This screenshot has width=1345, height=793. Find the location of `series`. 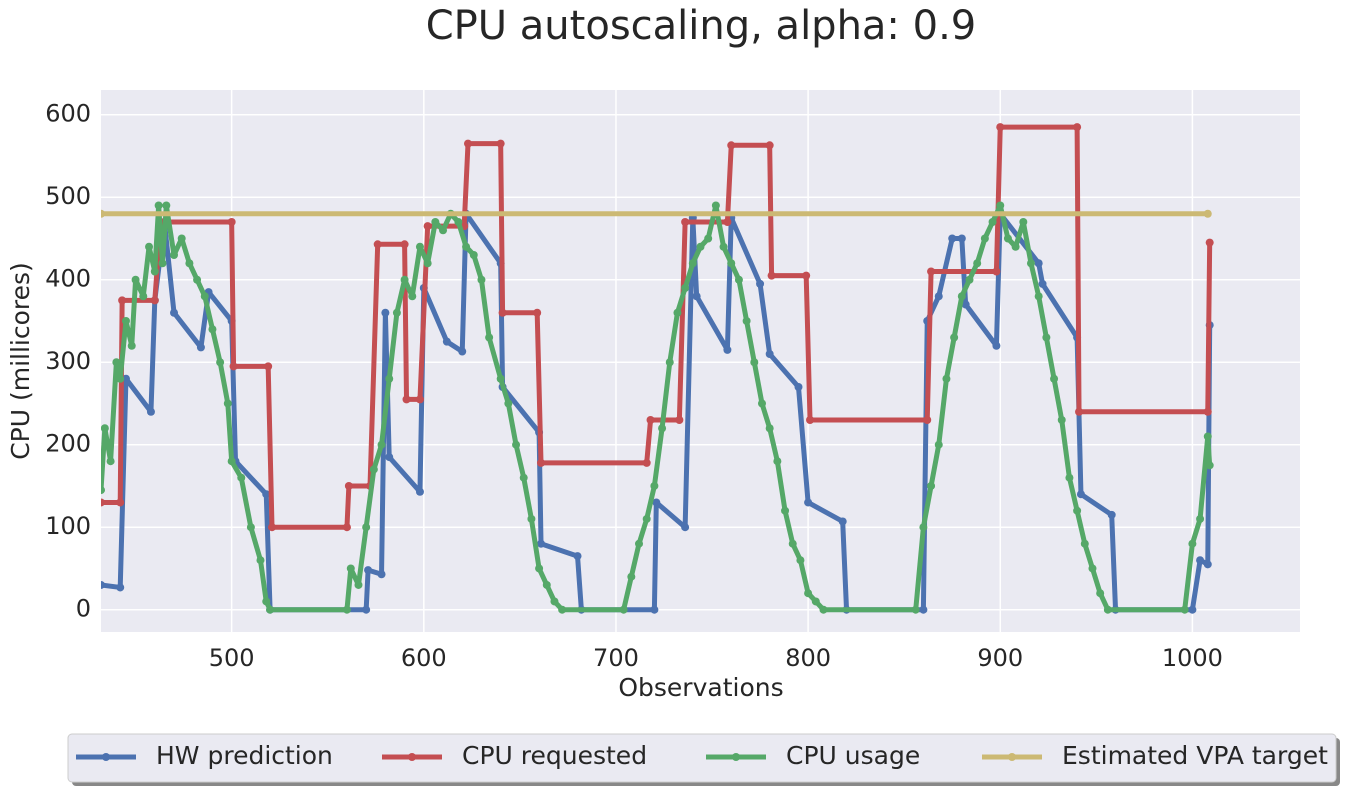

series is located at coordinates (656, 213).